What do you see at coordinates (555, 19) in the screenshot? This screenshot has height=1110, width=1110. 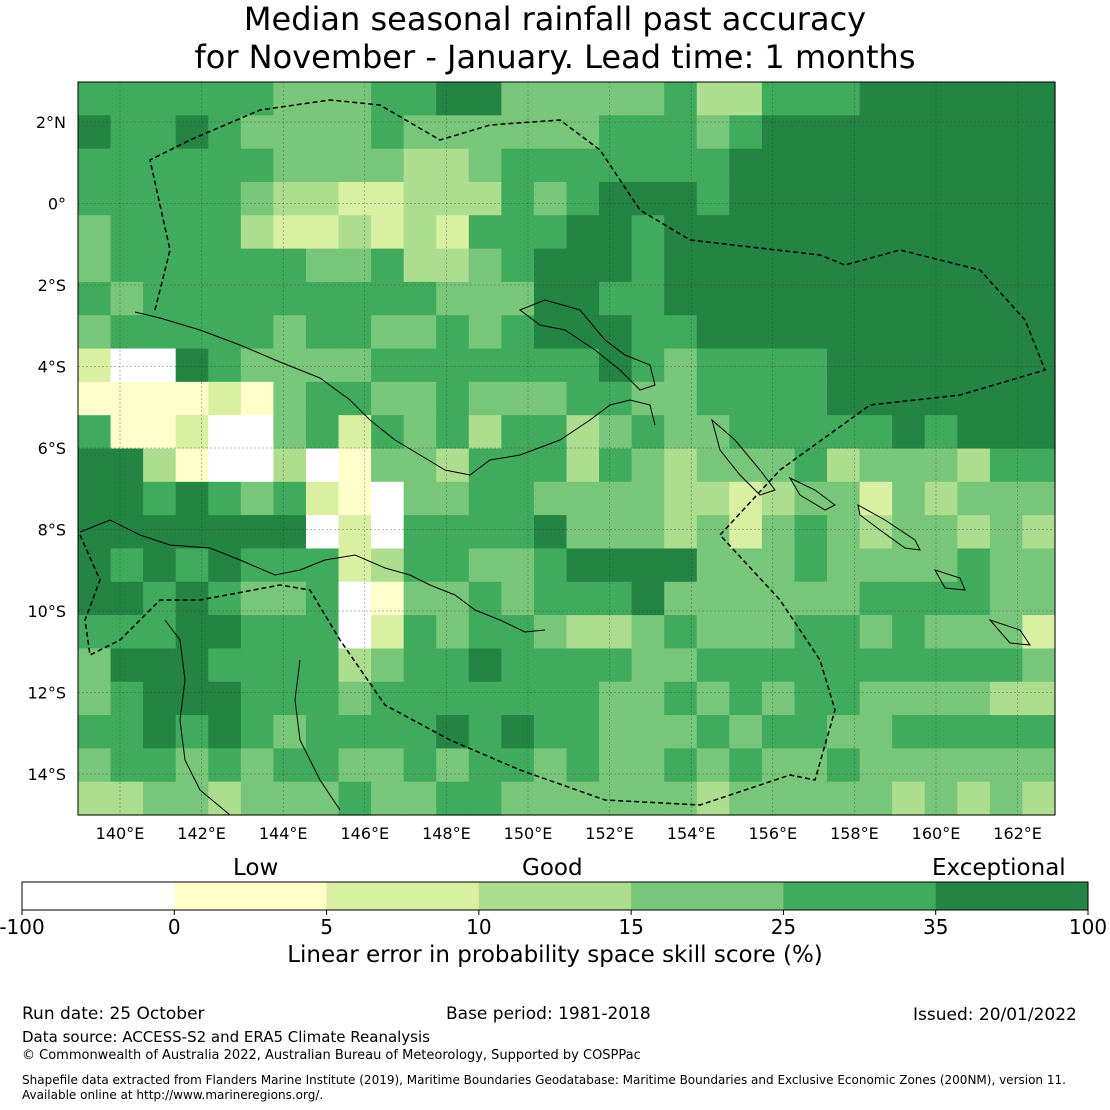 I see `title-line-1: Median seasonal rainfall past accuracy` at bounding box center [555, 19].